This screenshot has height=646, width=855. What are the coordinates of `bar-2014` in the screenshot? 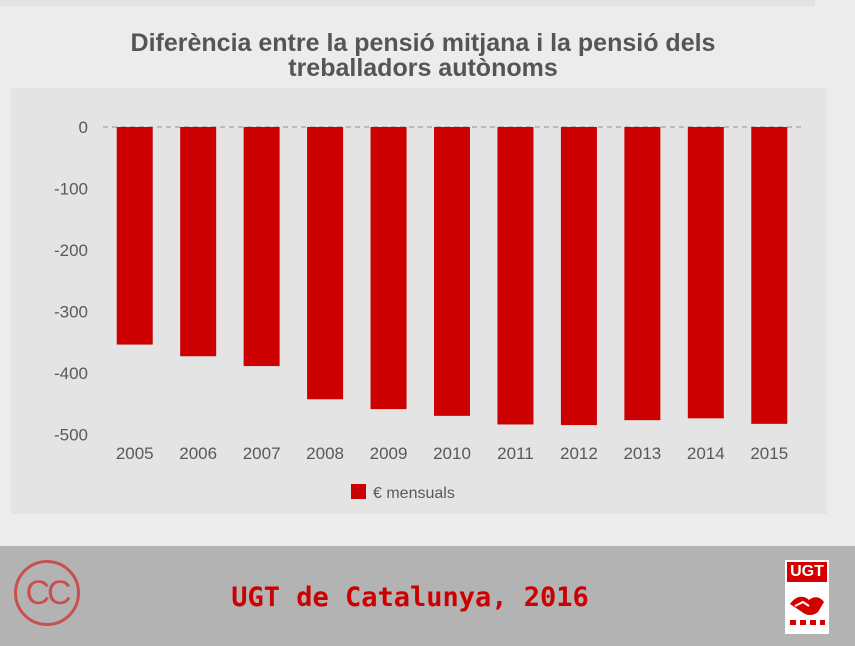 It's located at (705, 273).